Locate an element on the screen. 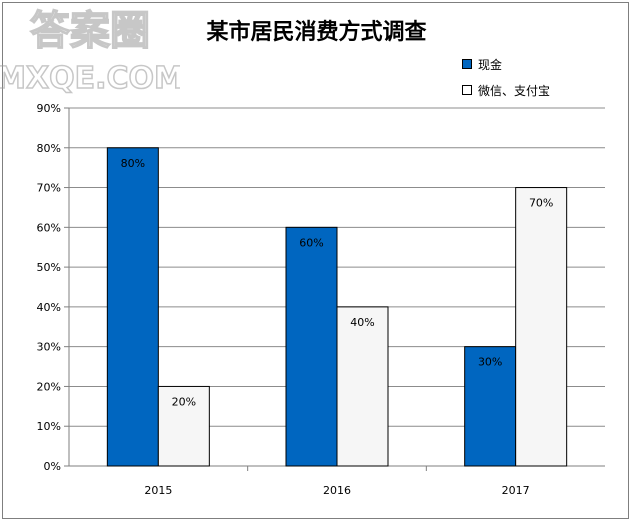 The width and height of the screenshot is (633, 523). chart-title: 某市居民消费方式调查 is located at coordinates (316, 32).